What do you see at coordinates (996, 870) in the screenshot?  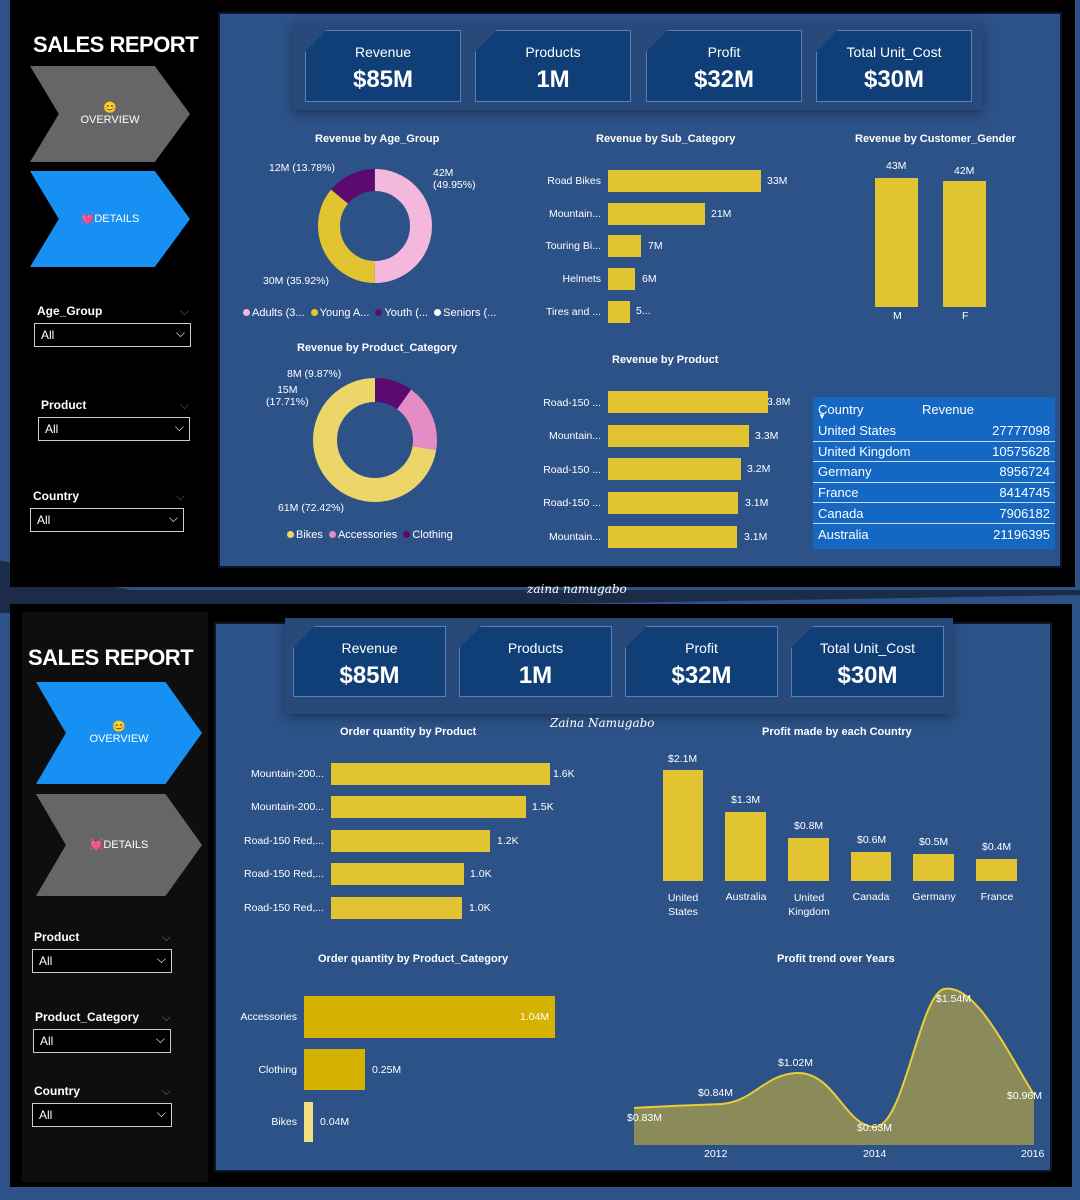 I see `bar-profit-france` at bounding box center [996, 870].